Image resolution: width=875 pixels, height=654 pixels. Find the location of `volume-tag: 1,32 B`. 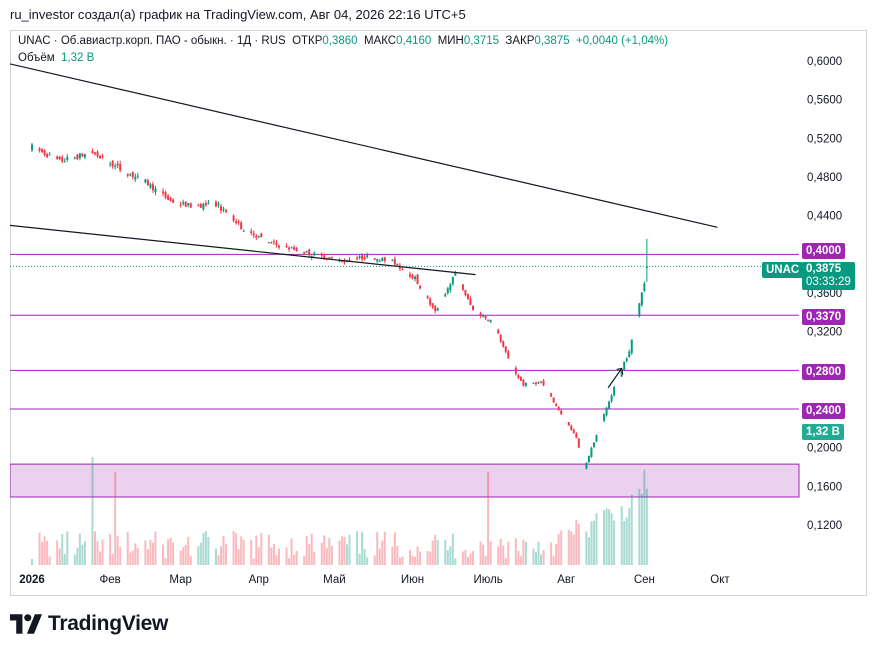

volume-tag: 1,32 B is located at coordinates (823, 432).